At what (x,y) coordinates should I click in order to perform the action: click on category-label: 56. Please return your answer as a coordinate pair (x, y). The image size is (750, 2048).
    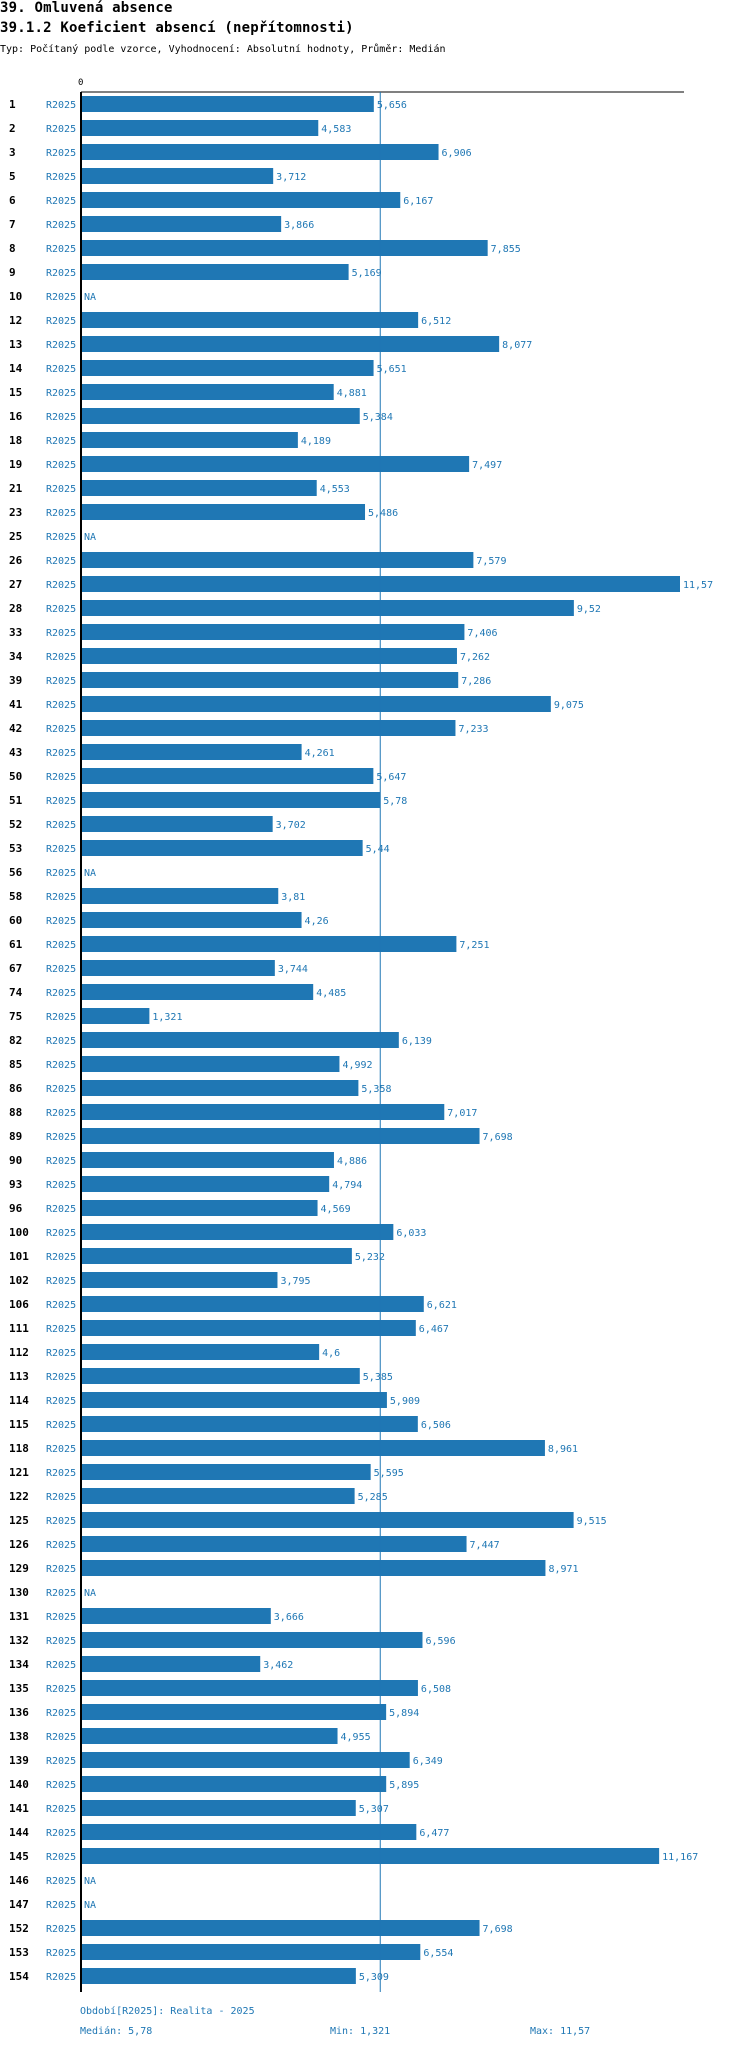
    Looking at the image, I should click on (16, 872).